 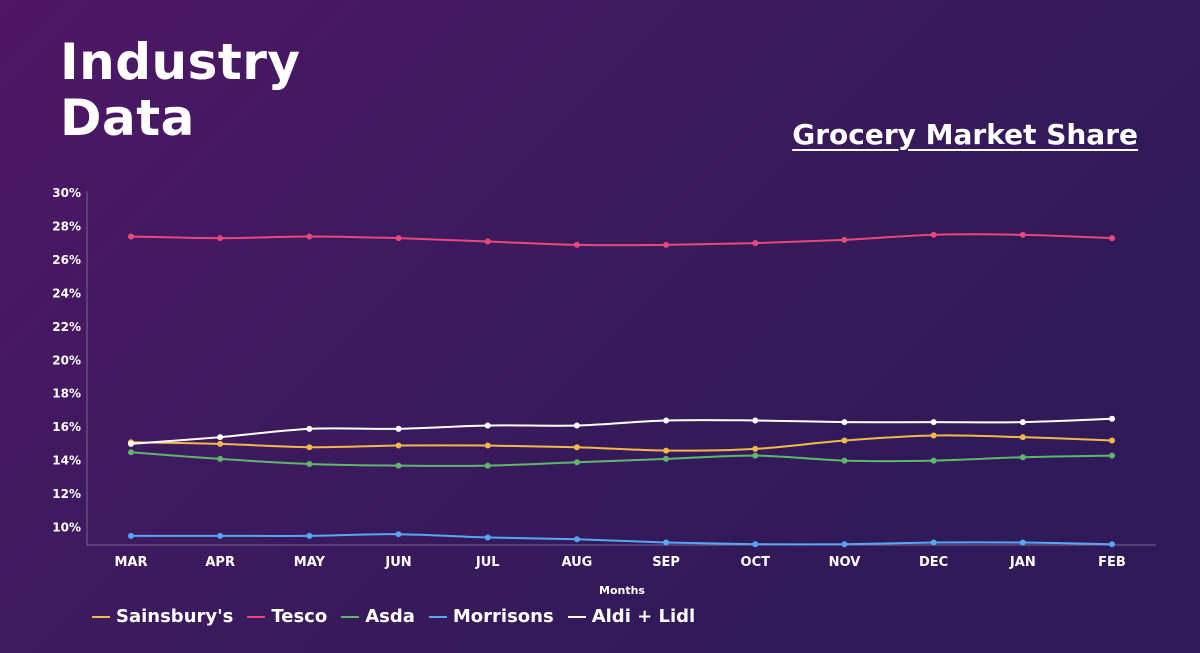 What do you see at coordinates (756, 562) in the screenshot?
I see `x-tick-label: OCT` at bounding box center [756, 562].